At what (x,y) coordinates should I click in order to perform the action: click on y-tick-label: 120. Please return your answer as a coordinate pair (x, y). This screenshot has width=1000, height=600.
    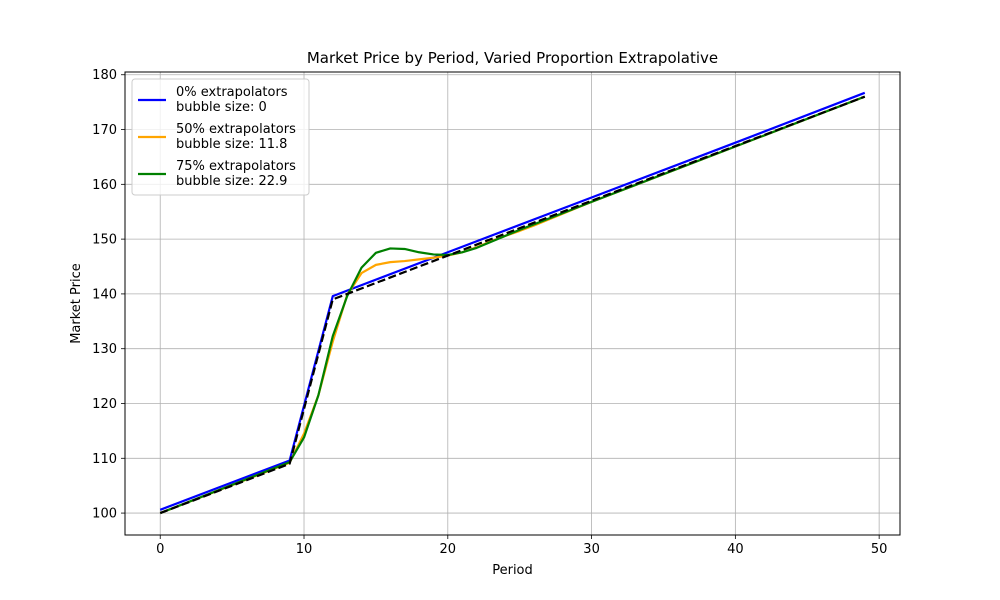
    Looking at the image, I should click on (104, 404).